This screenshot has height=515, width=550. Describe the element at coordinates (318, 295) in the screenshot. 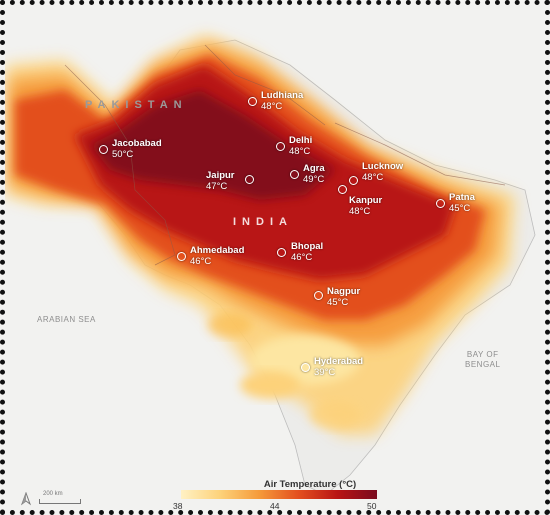

I see `city-marker-nagpur` at that location.